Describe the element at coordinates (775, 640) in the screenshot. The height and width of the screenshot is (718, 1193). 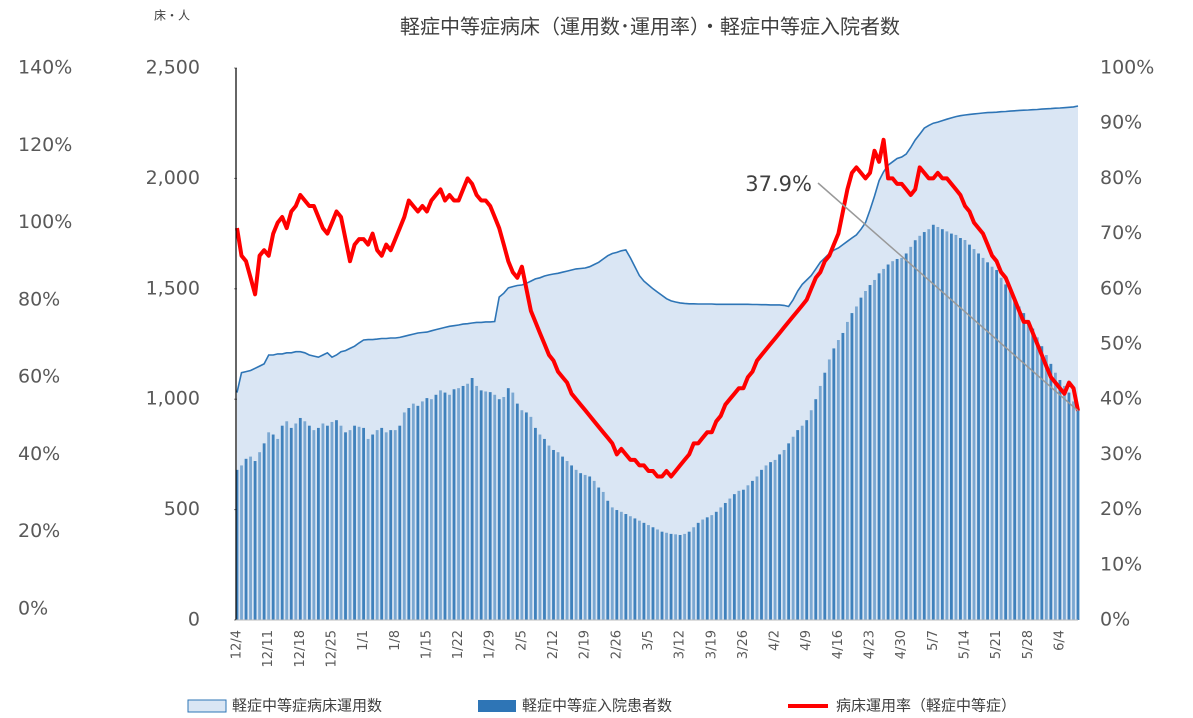
I see `x-tick-label: 4/2` at that location.